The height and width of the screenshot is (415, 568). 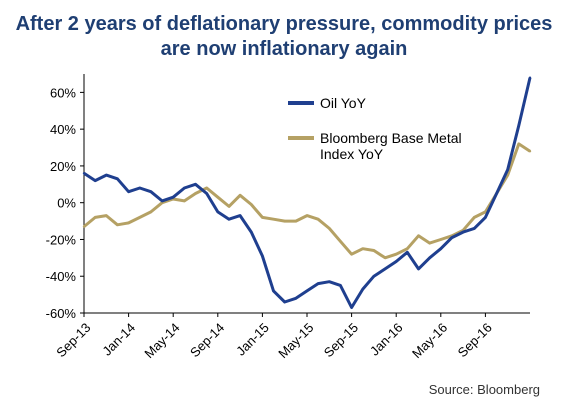 What do you see at coordinates (61, 313) in the screenshot?
I see `y-tick-label: -60%` at bounding box center [61, 313].